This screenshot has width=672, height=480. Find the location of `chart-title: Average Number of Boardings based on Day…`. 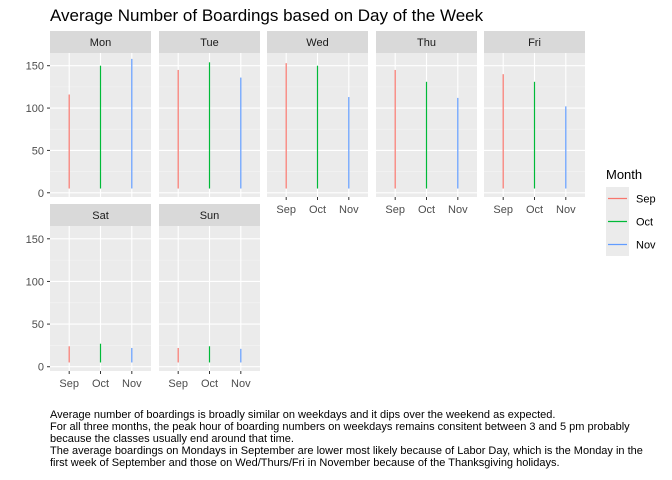

chart-title: Average Number of Boardings based on Day… is located at coordinates (267, 15).